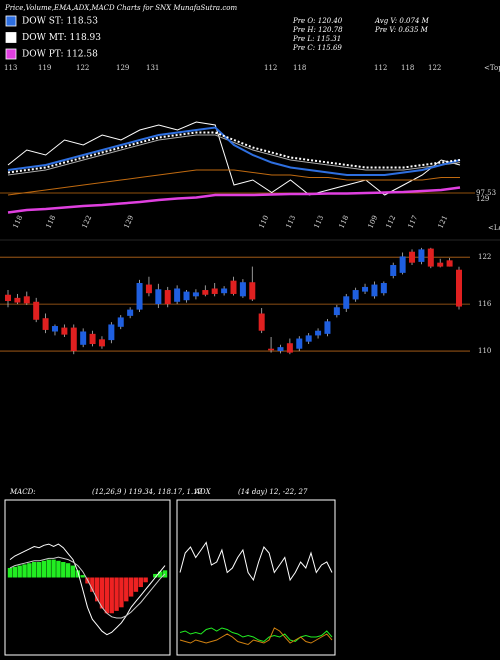 This screenshot has height=660, width=500. What do you see at coordinates (316, 39) in the screenshot?
I see `stat-text: Pre L: 115.31` at bounding box center [316, 39].